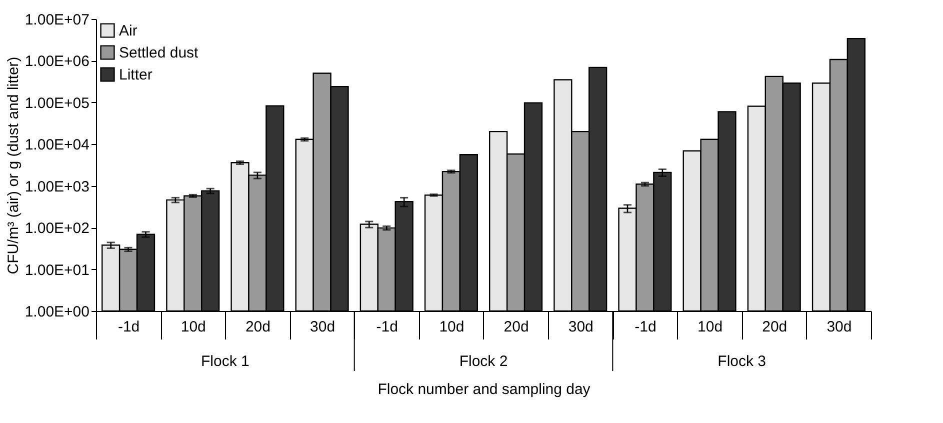 Image resolution: width=943 pixels, height=423 pixels. Describe the element at coordinates (57, 187) in the screenshot. I see `y-tick-label: 1.00E+03` at that location.